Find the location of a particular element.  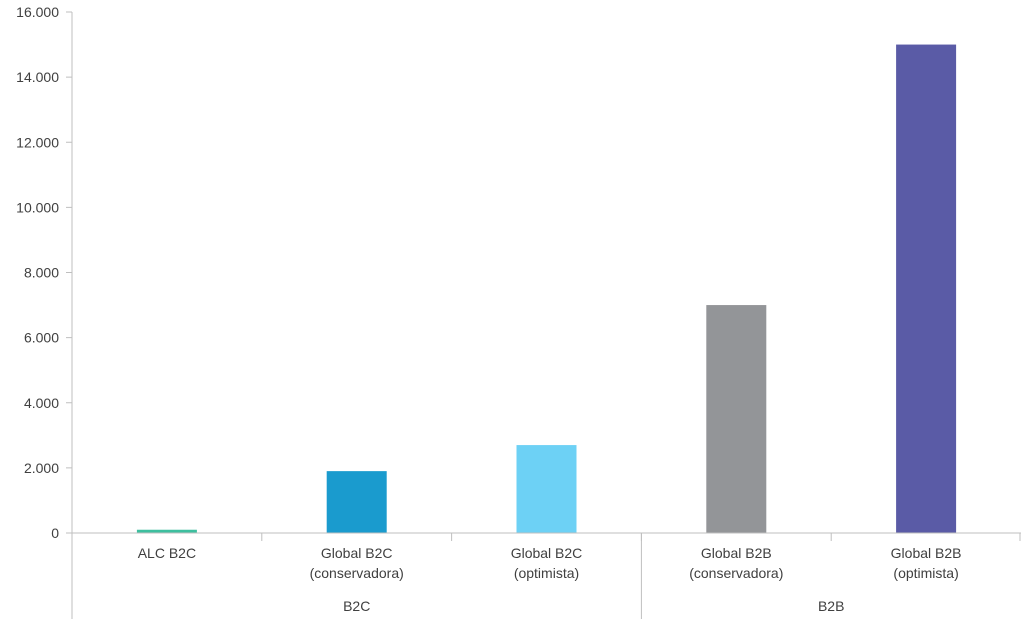

x-tick-label: ALC B2C is located at coordinates (167, 553).